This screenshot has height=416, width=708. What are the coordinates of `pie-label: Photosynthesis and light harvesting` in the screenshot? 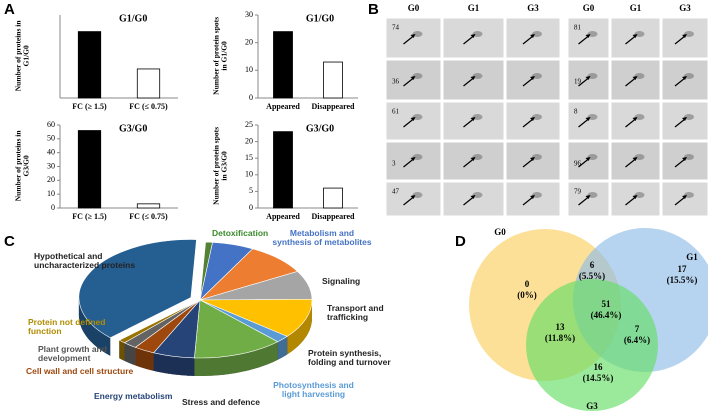 It's located at (313, 390).